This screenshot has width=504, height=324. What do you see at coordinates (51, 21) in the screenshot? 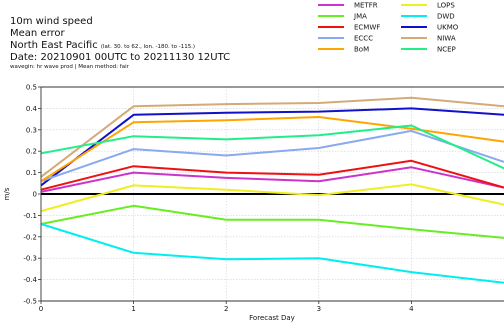
I see `chart-title: 10m wind speed` at bounding box center [51, 21].